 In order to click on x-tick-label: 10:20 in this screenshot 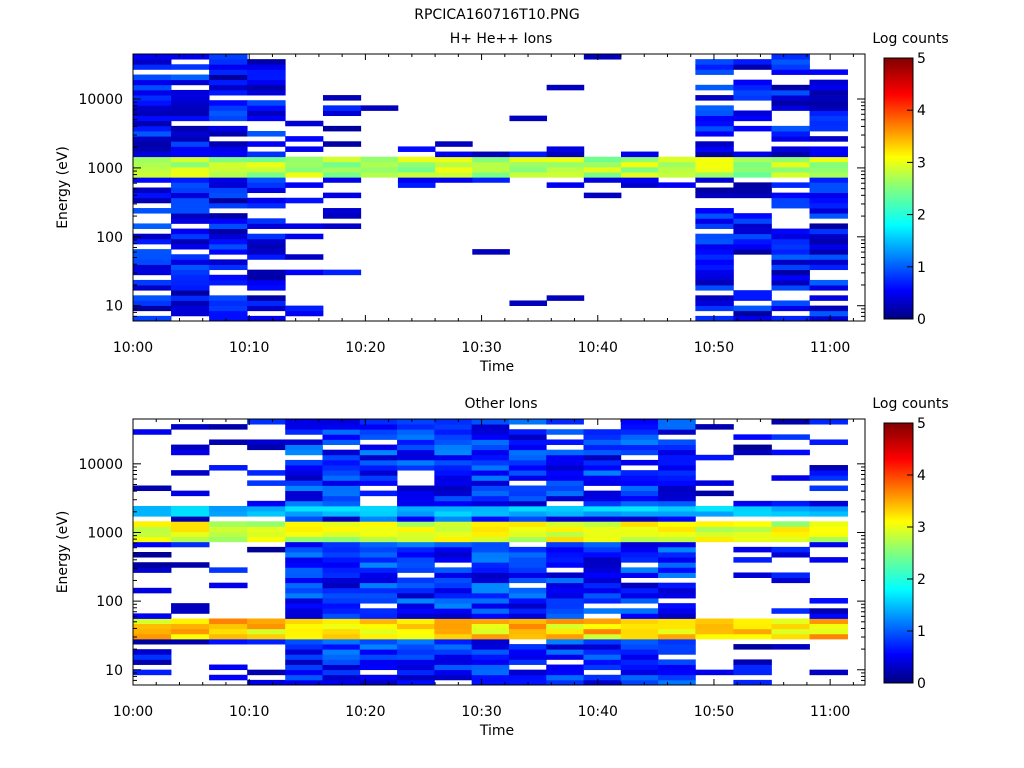, I will do `click(365, 712)`.